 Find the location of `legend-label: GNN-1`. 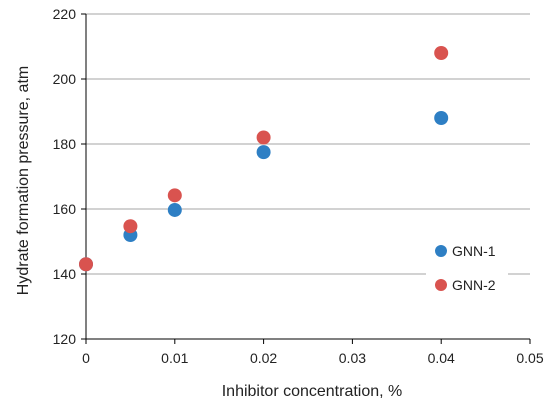

legend-label: GNN-1 is located at coordinates (474, 251).